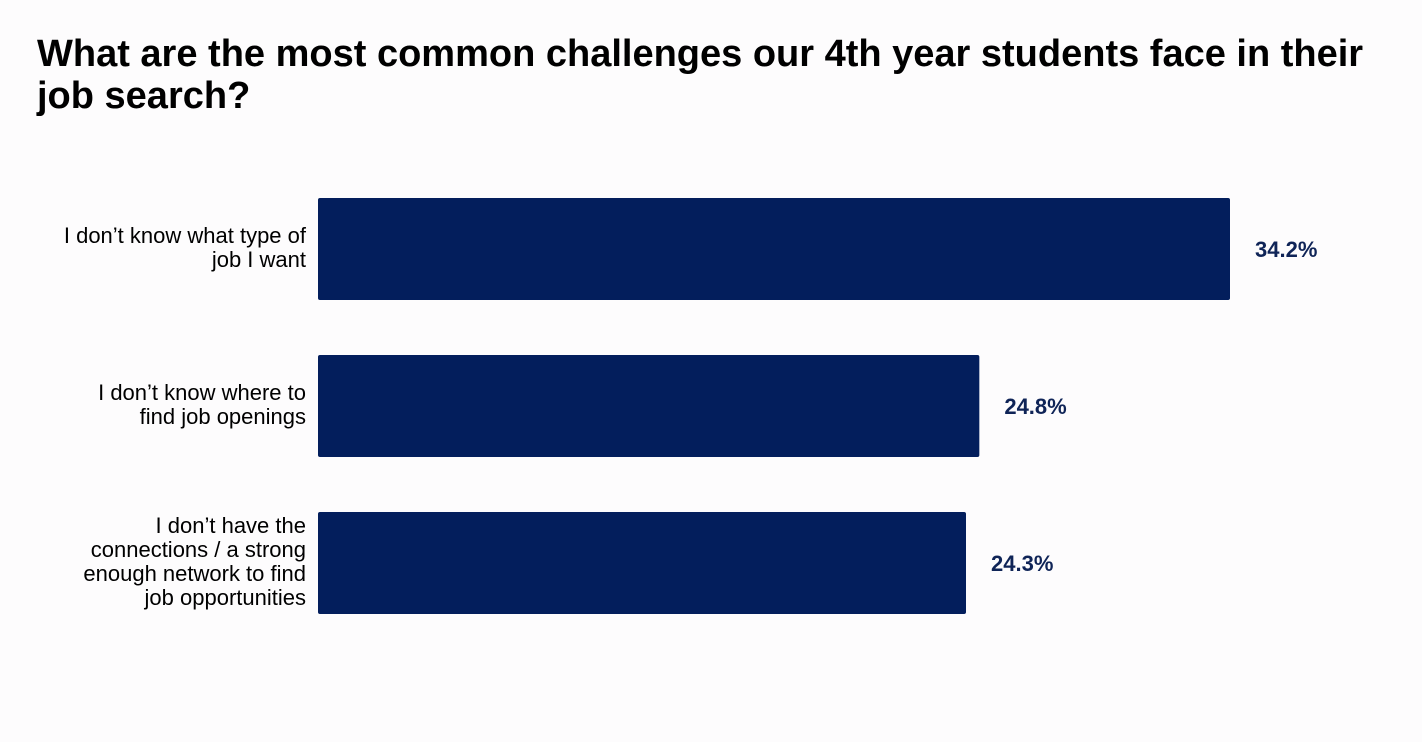  What do you see at coordinates (1286, 249) in the screenshot?
I see `value-label-1: 34.2%` at bounding box center [1286, 249].